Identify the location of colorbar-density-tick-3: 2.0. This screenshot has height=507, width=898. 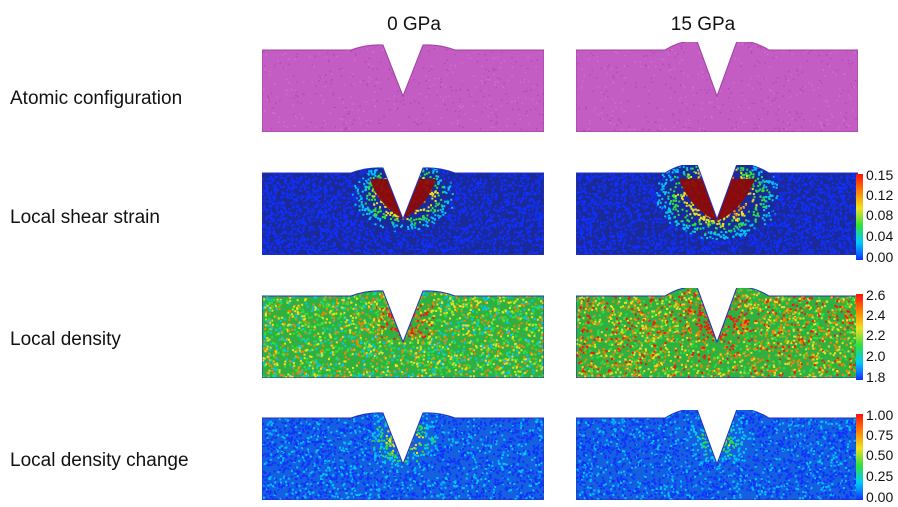
(876, 356).